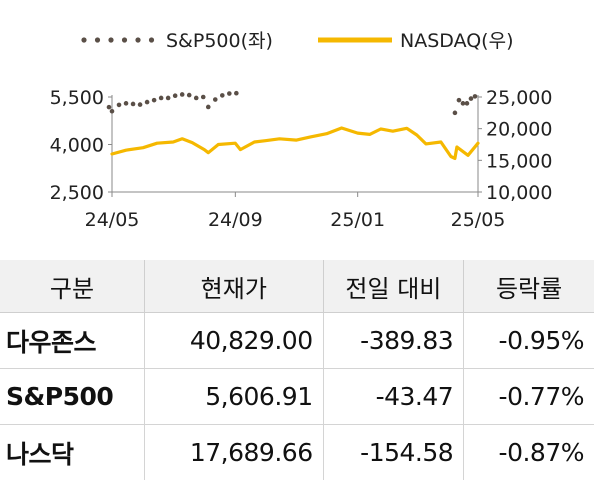 The image size is (594, 480). What do you see at coordinates (77, 193) in the screenshot?
I see `left-tick-label: 2,500` at bounding box center [77, 193].